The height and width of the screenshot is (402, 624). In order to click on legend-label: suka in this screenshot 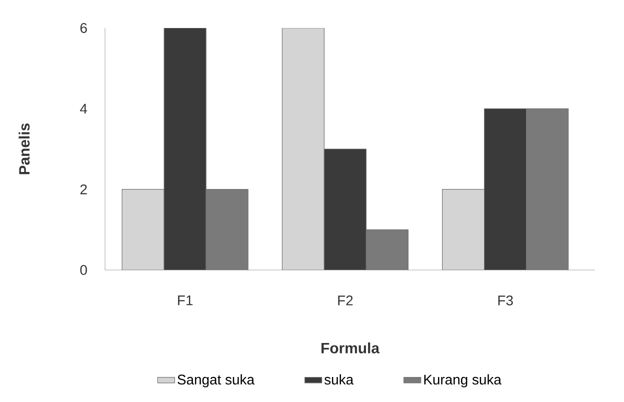, I will do `click(339, 379)`.